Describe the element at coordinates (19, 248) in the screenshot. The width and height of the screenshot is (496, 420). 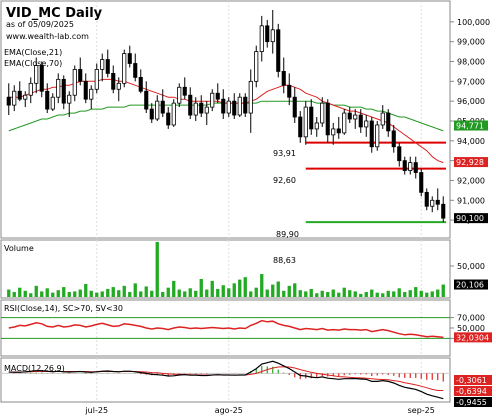
I see `volume-legend: Volume` at that location.